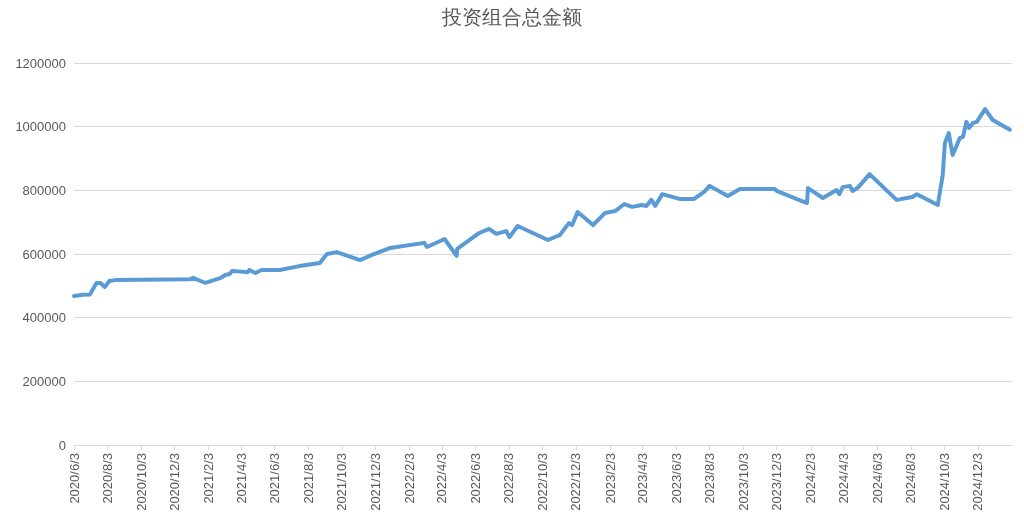 The width and height of the screenshot is (1024, 532). What do you see at coordinates (811, 478) in the screenshot?
I see `x-tick-label: 2024/2/3` at bounding box center [811, 478].